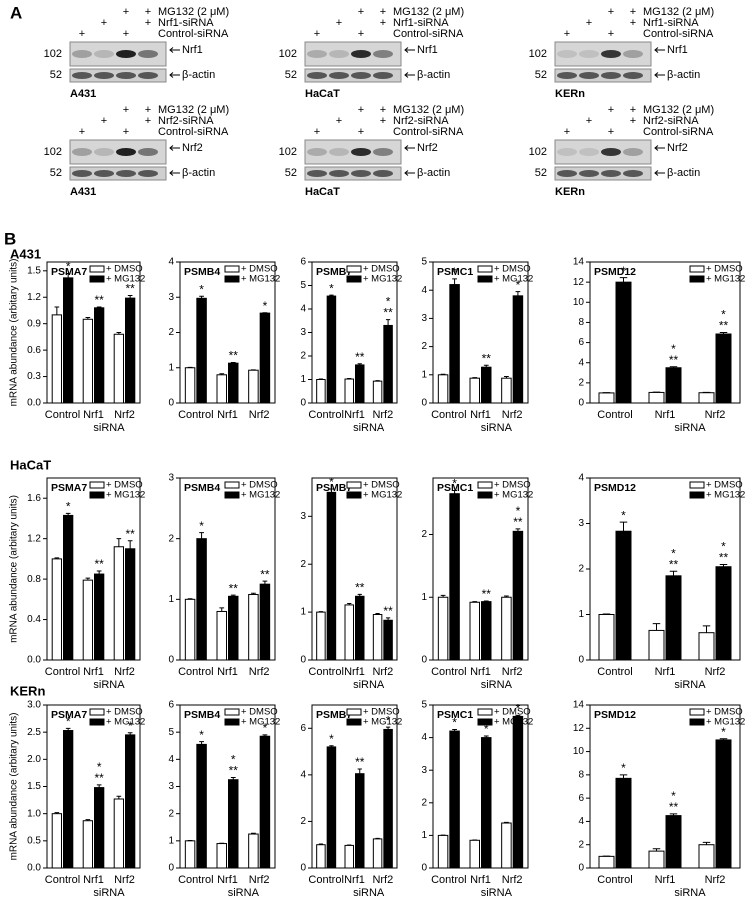 The width and height of the screenshot is (745, 907). I want to click on band-label: β-actin, so click(433, 75).